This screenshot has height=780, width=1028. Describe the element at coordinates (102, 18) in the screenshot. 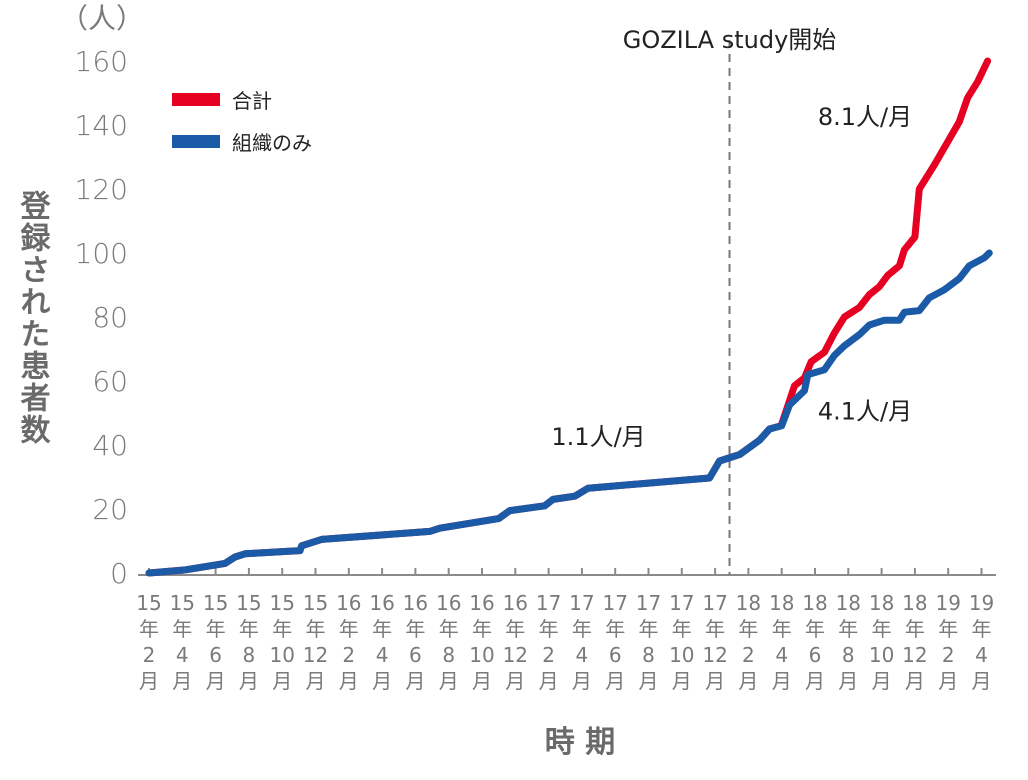

I see `y-axis-unit: （人）` at that location.